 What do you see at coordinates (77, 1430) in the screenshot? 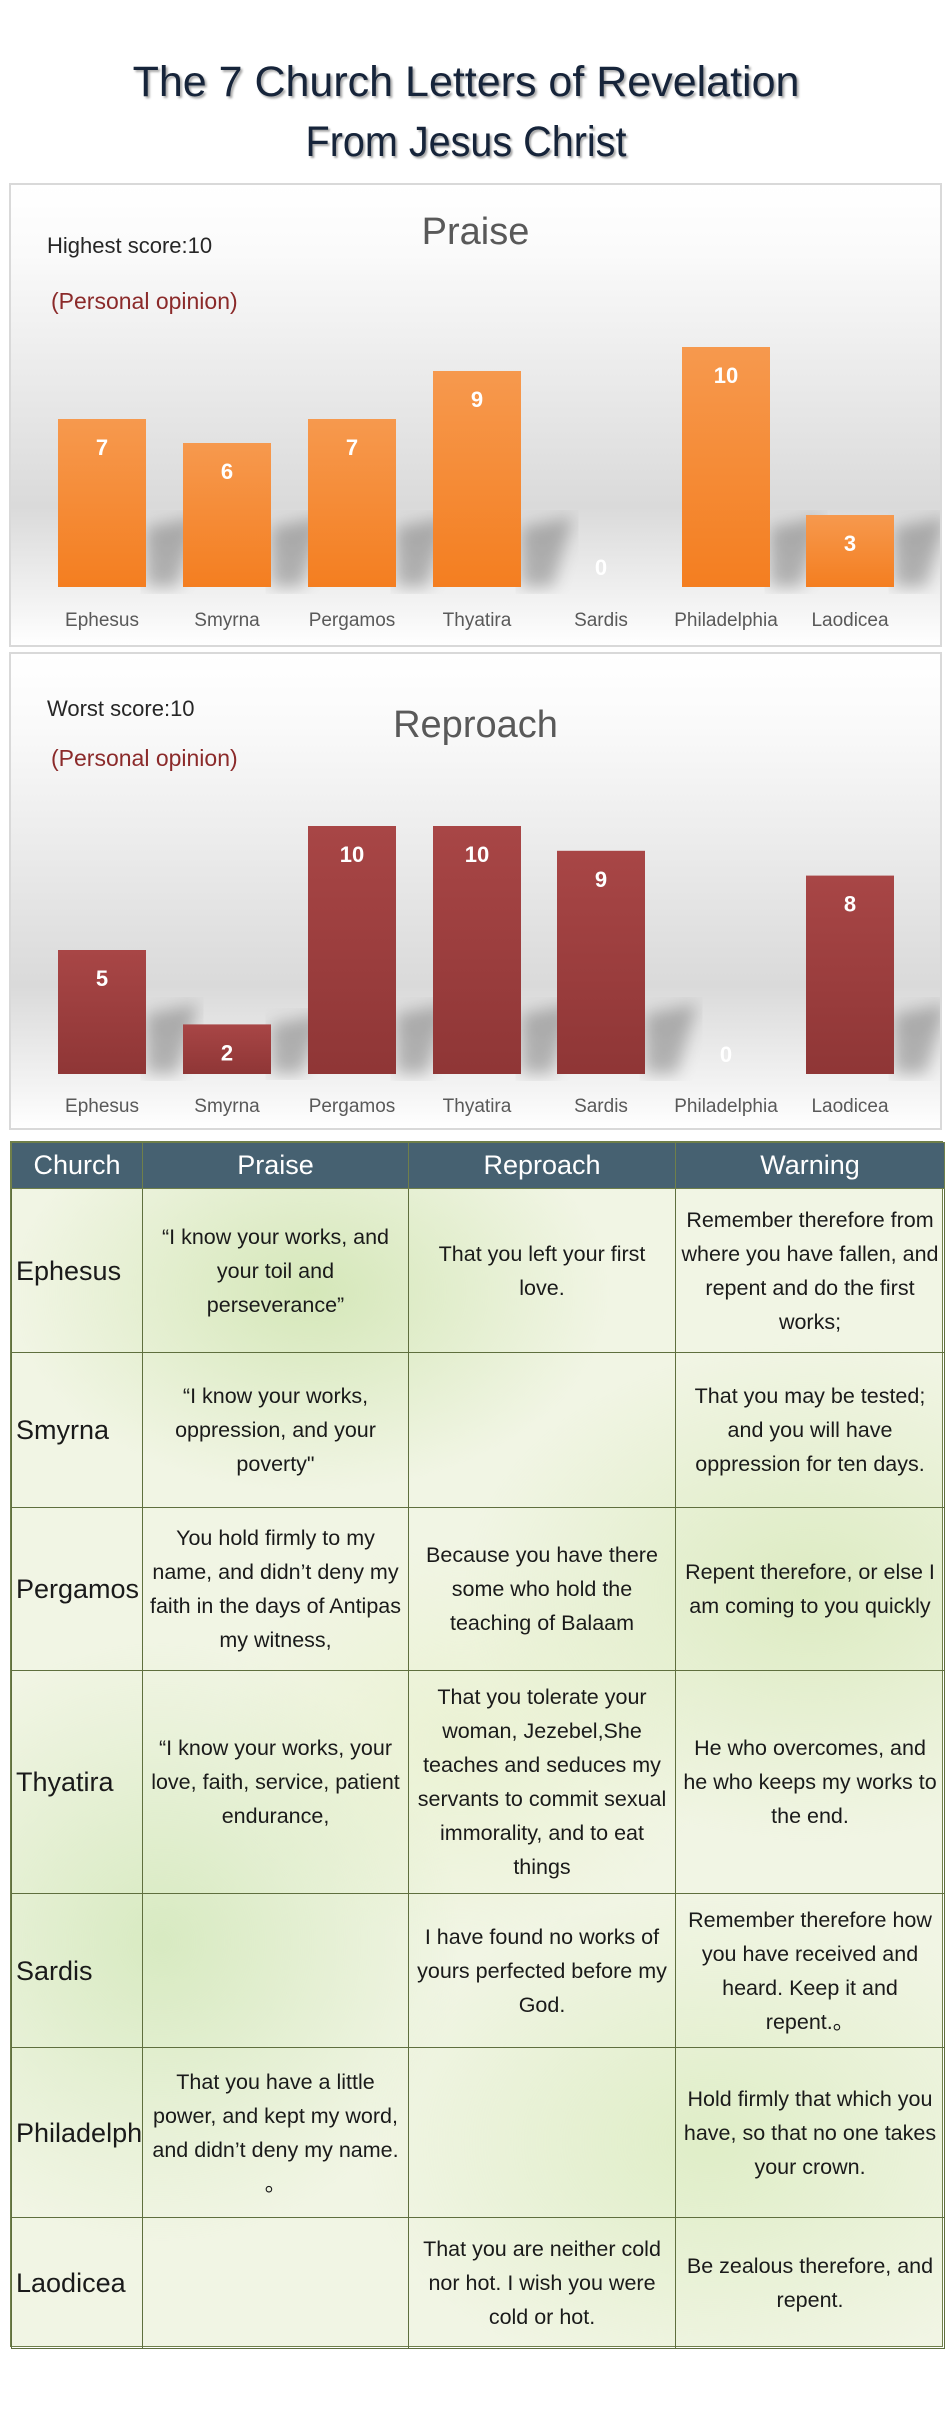
I see `cell-church: Smyrna` at bounding box center [77, 1430].